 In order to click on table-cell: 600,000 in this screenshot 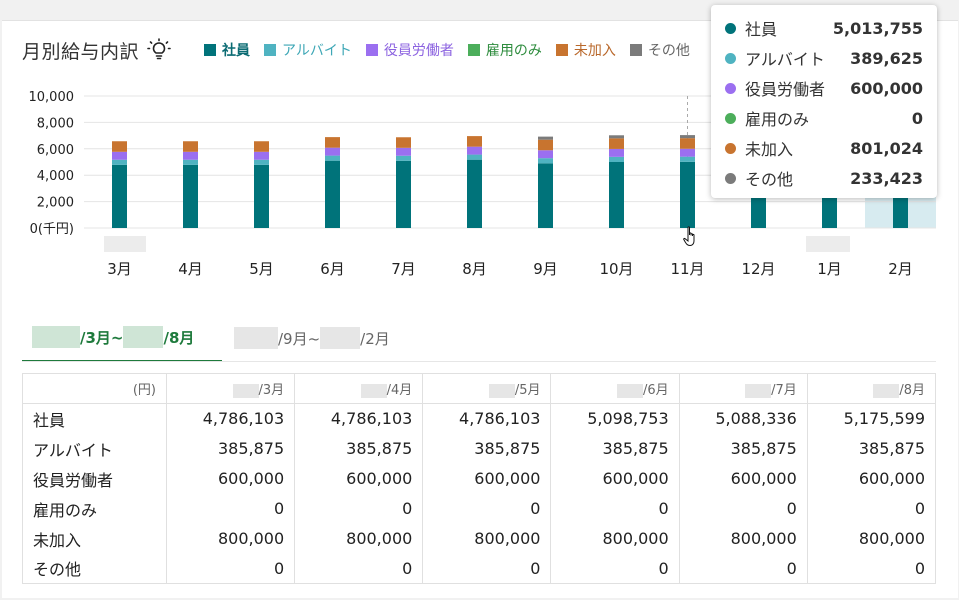, I will do `click(615, 478)`.